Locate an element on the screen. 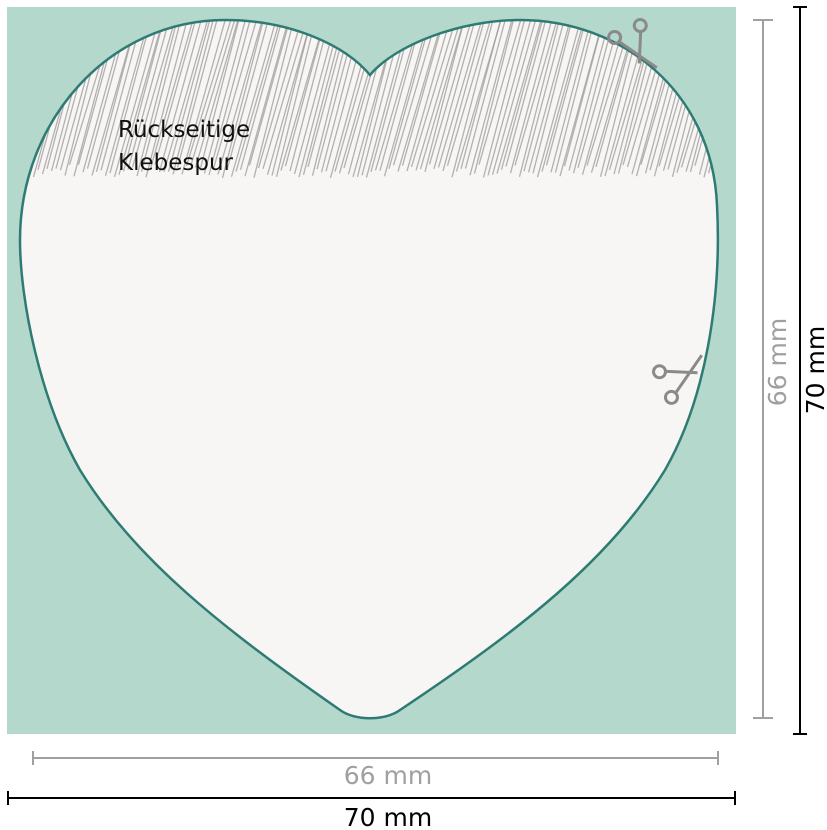 The width and height of the screenshot is (827, 830). inner-height-dimension is located at coordinates (763, 369).